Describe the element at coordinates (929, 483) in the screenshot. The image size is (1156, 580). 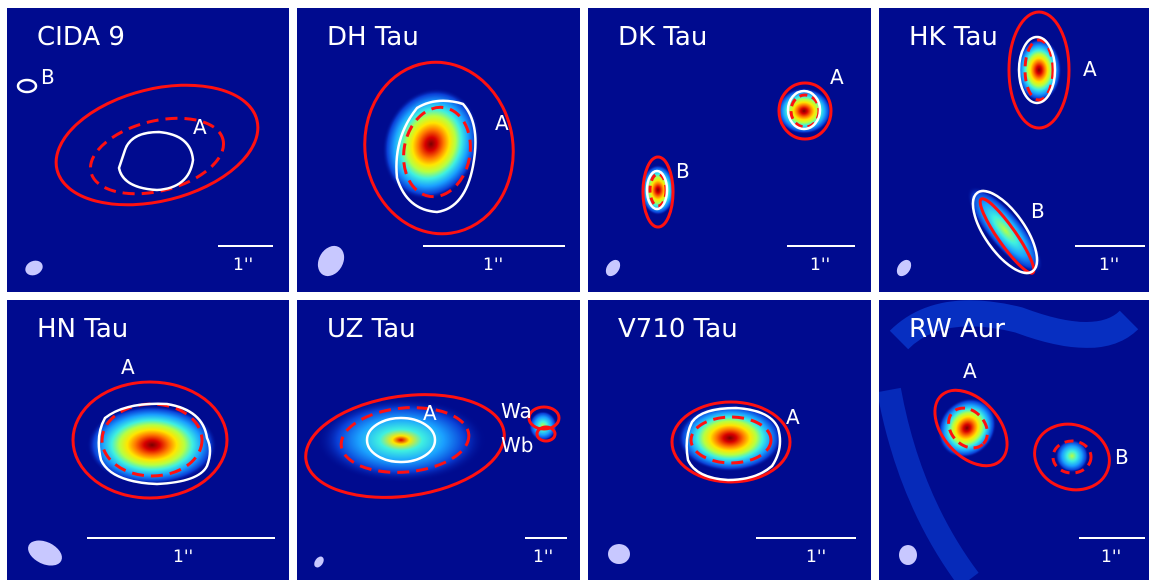
I see `tidal-arm-lower` at that location.